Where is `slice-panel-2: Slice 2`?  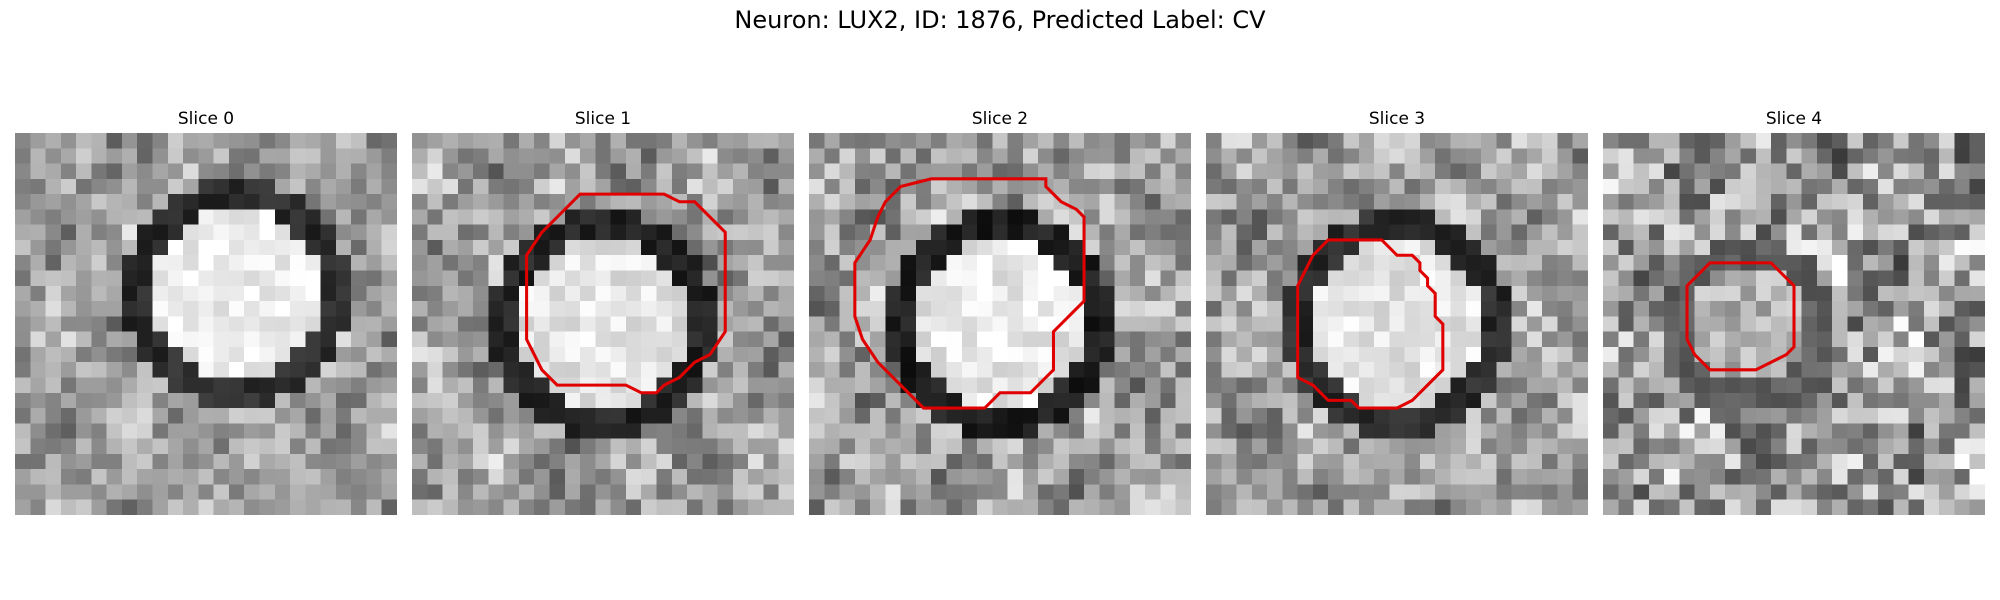 slice-panel-2: Slice 2 is located at coordinates (1000, 311).